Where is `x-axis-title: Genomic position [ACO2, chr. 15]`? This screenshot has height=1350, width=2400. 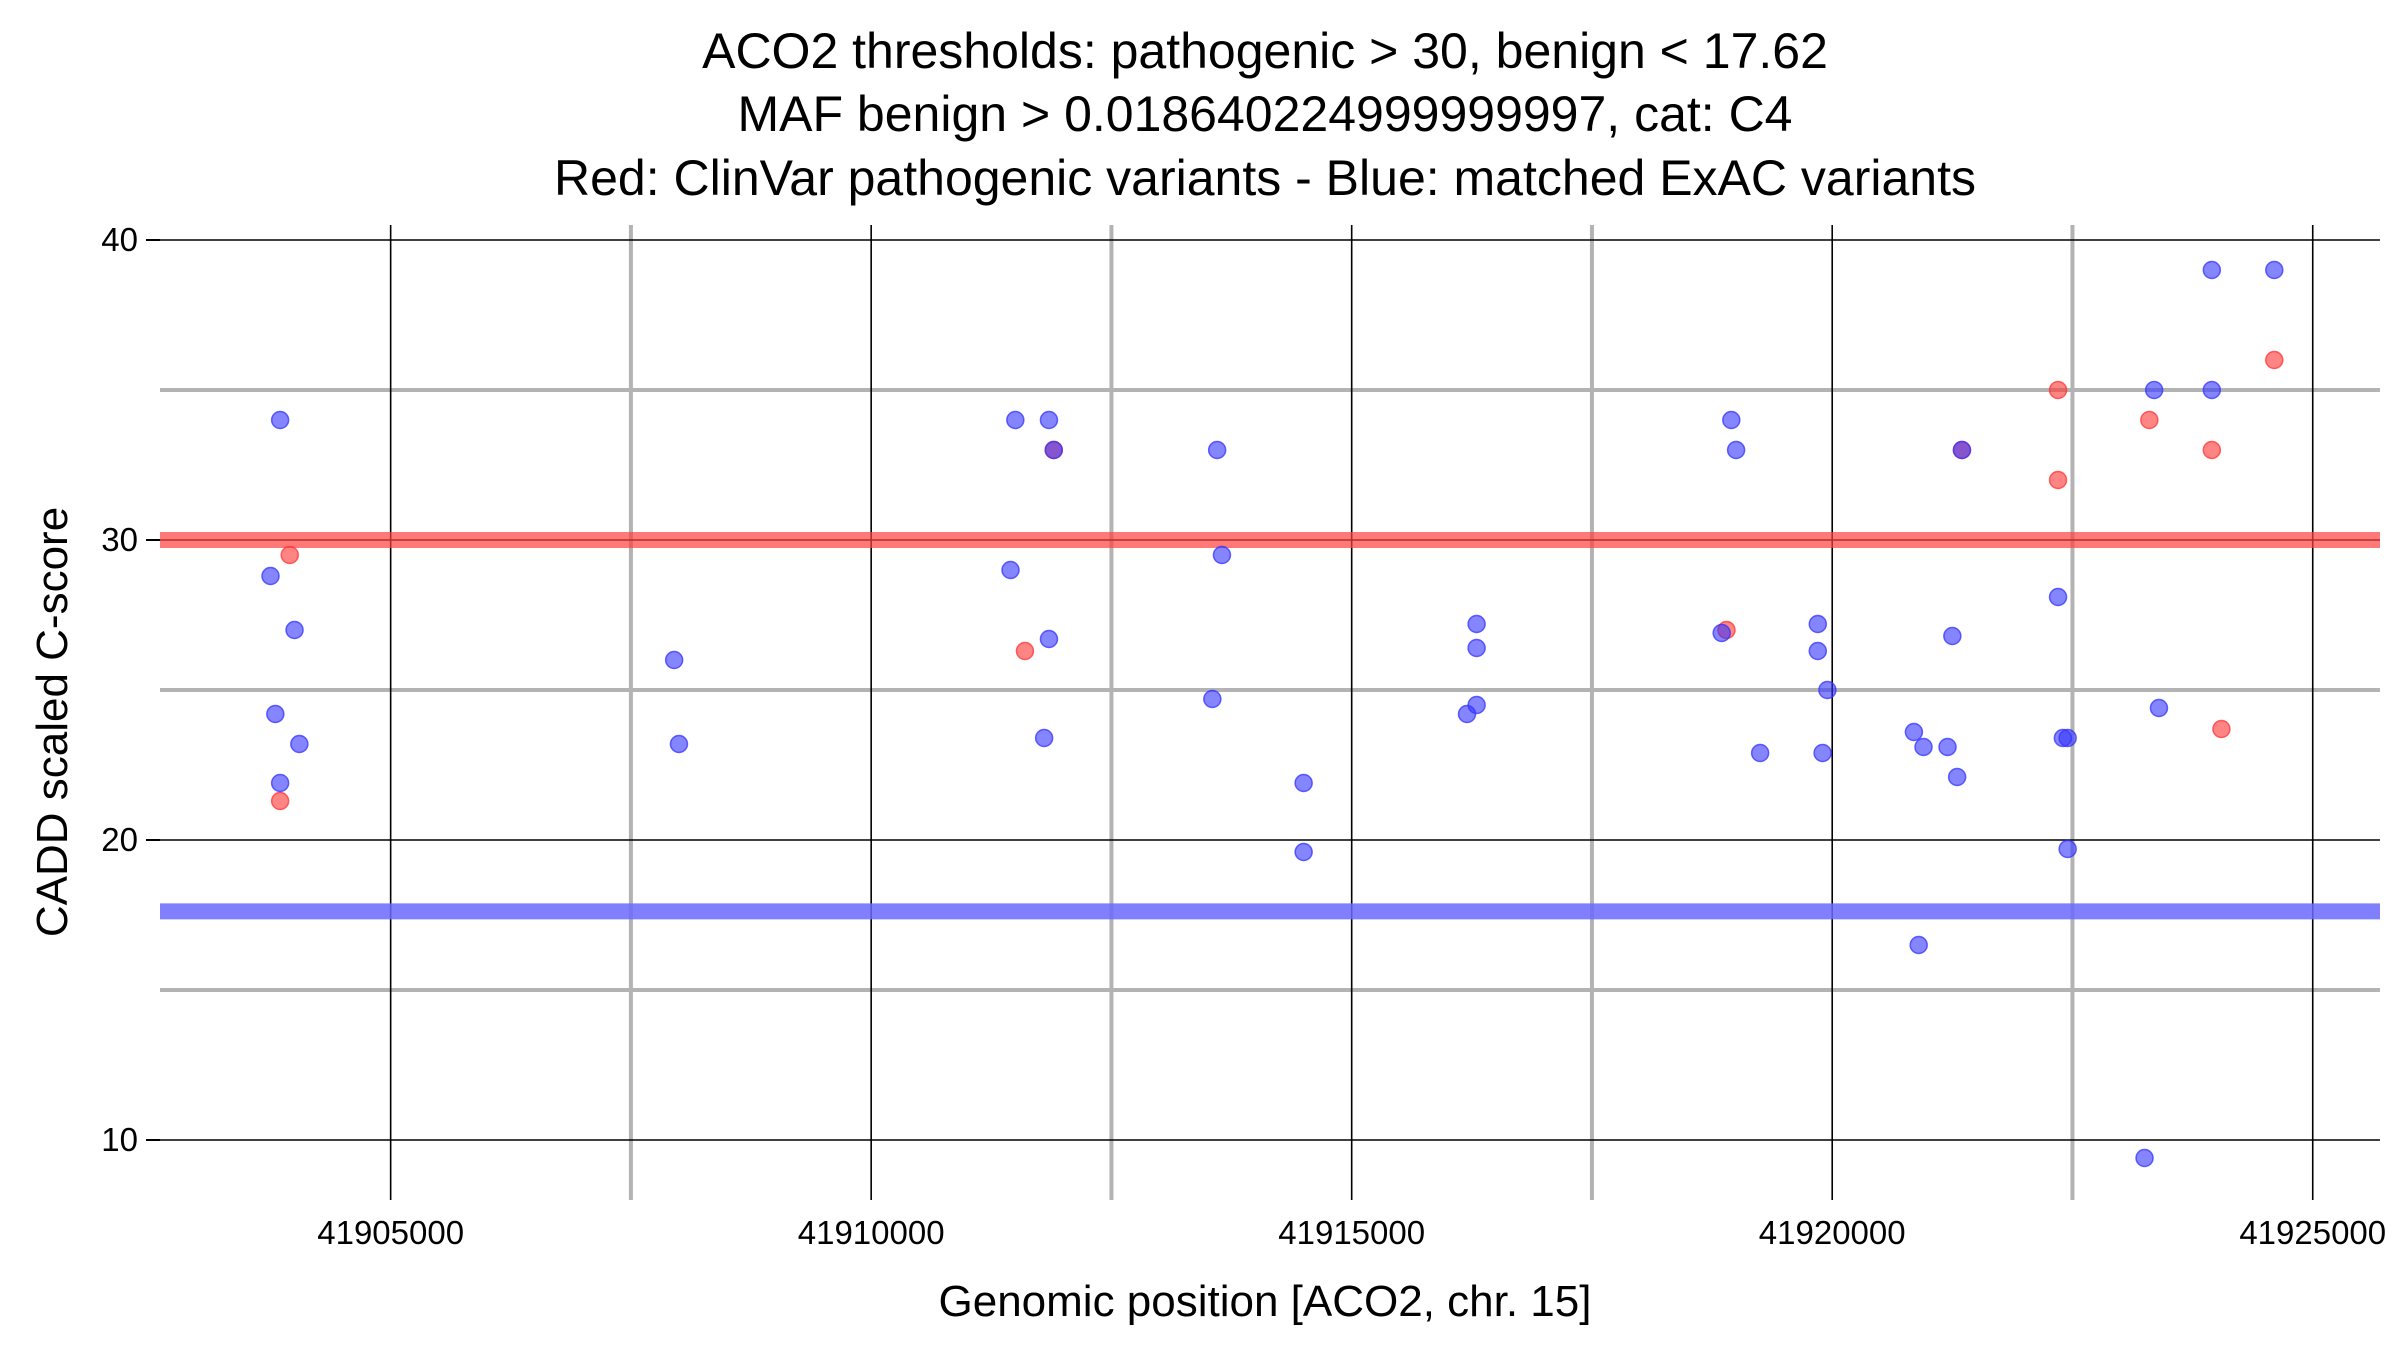 x-axis-title: Genomic position [ACO2, chr. 15] is located at coordinates (1265, 1301).